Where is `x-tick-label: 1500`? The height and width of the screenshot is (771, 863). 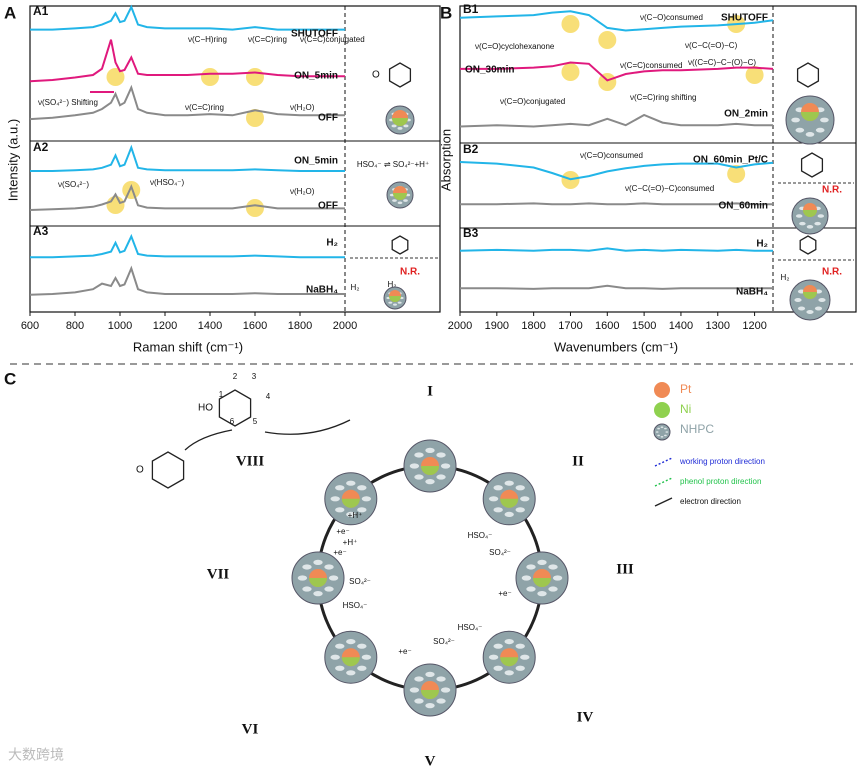
x-tick-label: 1500 is located at coordinates (644, 326).